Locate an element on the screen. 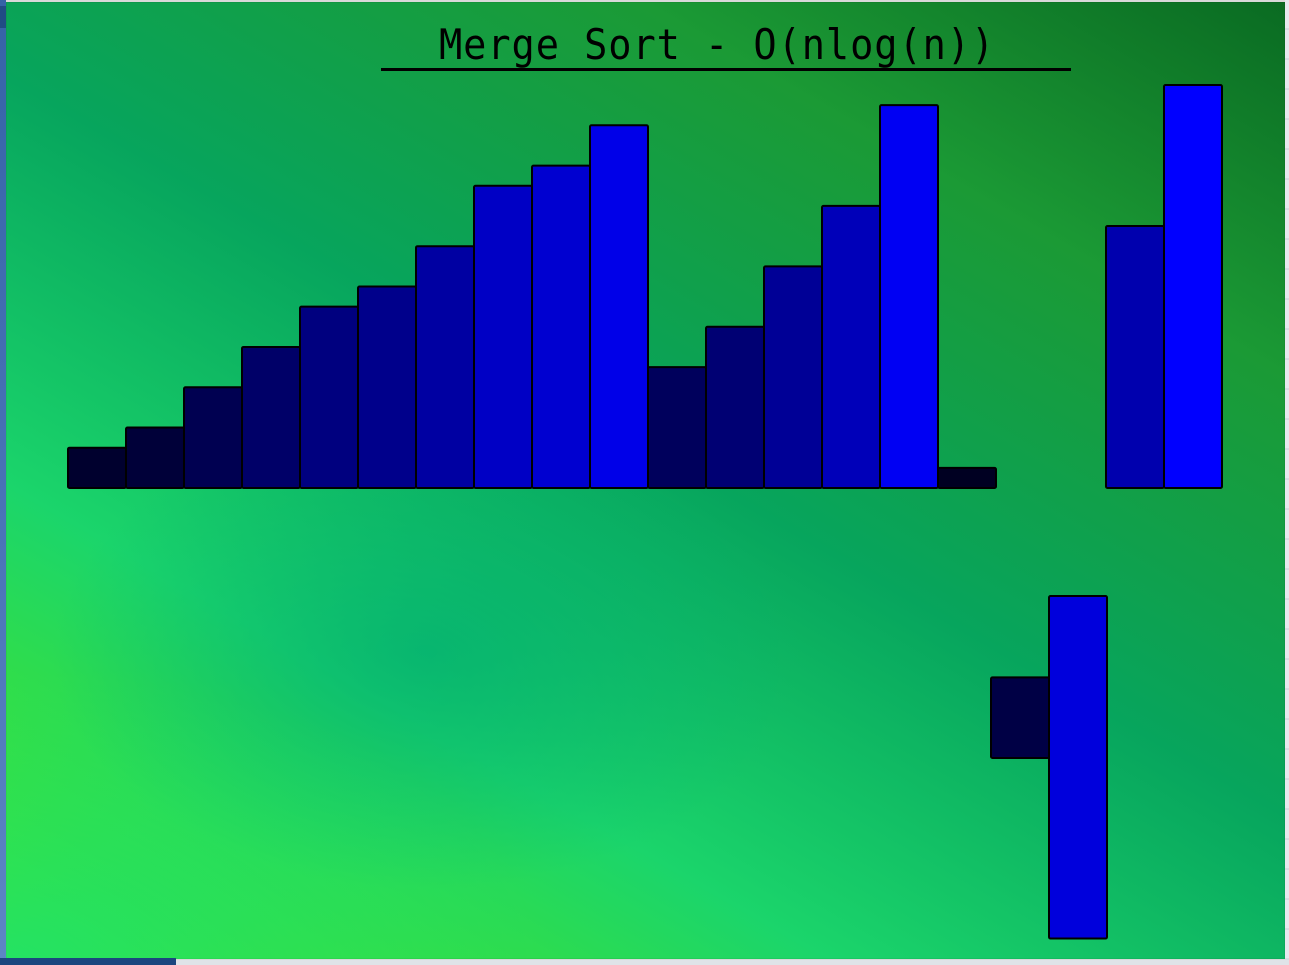 The image size is (1289, 965). title-underline is located at coordinates (726, 69).